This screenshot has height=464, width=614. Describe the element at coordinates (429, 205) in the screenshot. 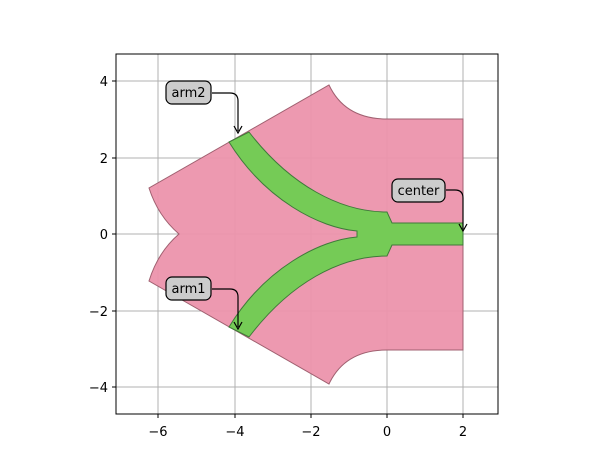

I see `annotation-center: center` at that location.